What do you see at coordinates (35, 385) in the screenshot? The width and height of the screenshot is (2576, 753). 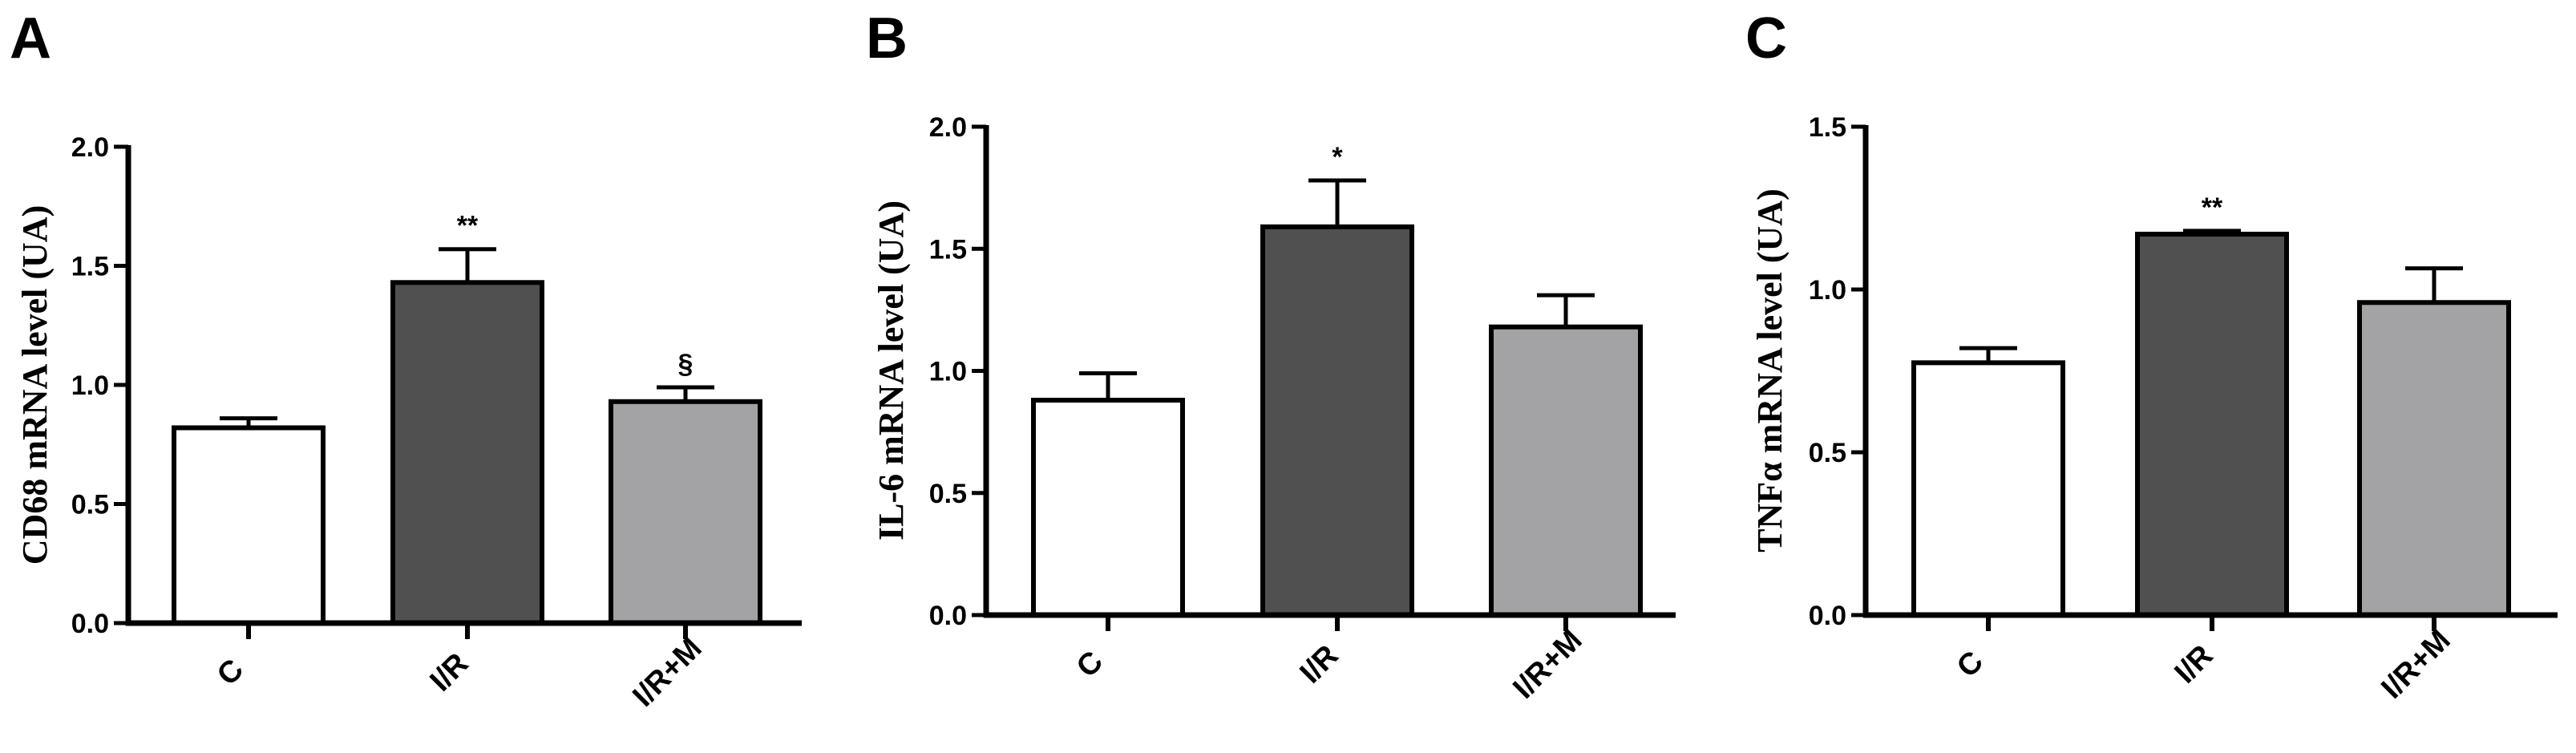 I see `y-axis-label: CD68 mRNA level (UA)` at bounding box center [35, 385].